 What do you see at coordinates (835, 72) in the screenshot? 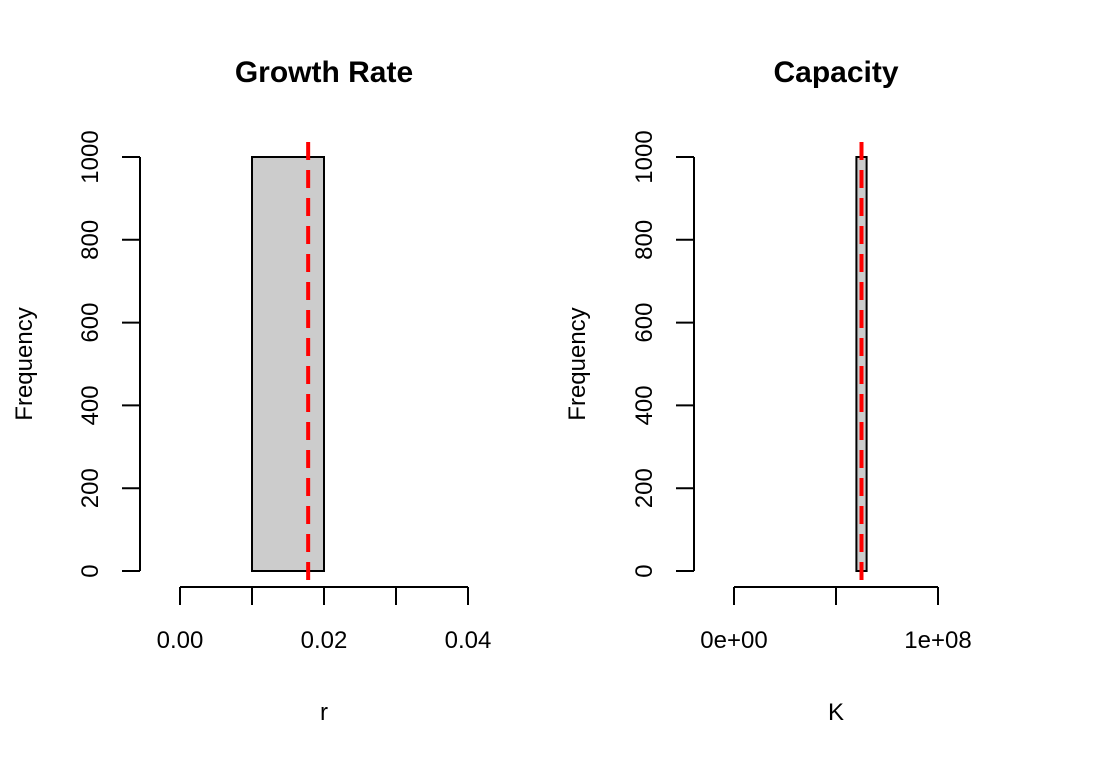
I see `chart-title: Capacity` at bounding box center [835, 72].